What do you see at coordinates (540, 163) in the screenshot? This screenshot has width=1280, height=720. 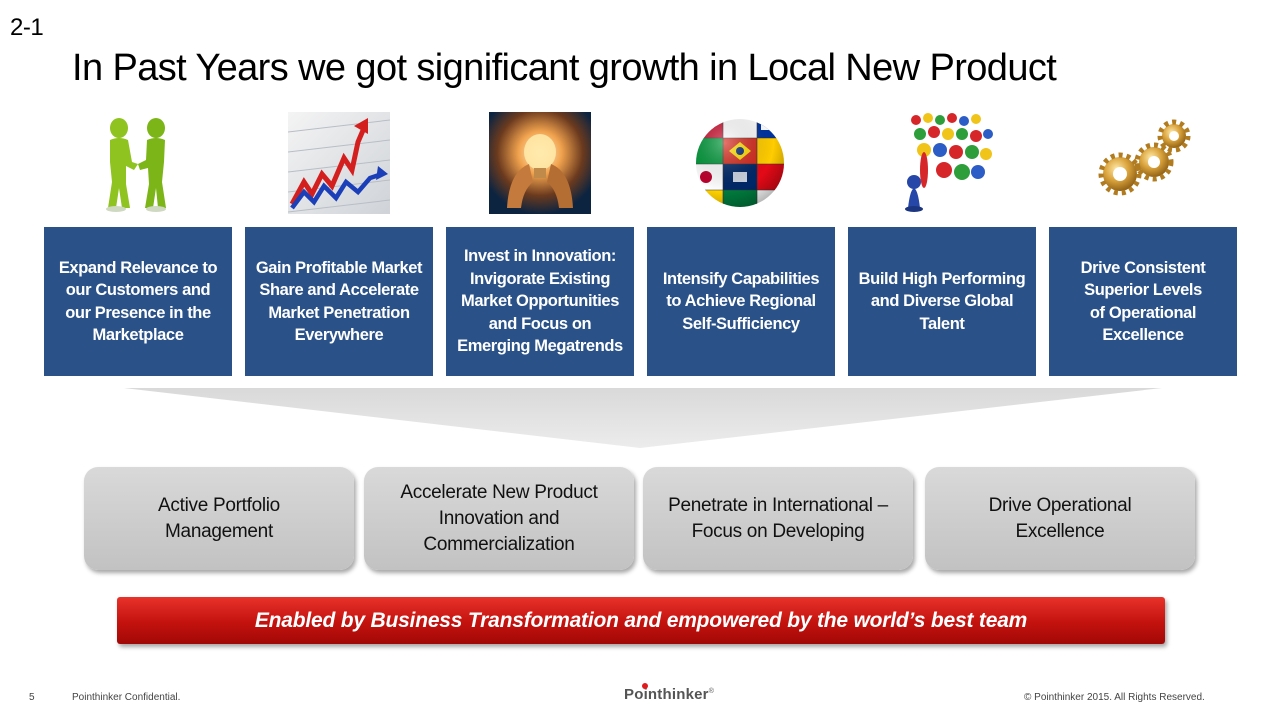 I see `lightbulb-hands-icon` at bounding box center [540, 163].